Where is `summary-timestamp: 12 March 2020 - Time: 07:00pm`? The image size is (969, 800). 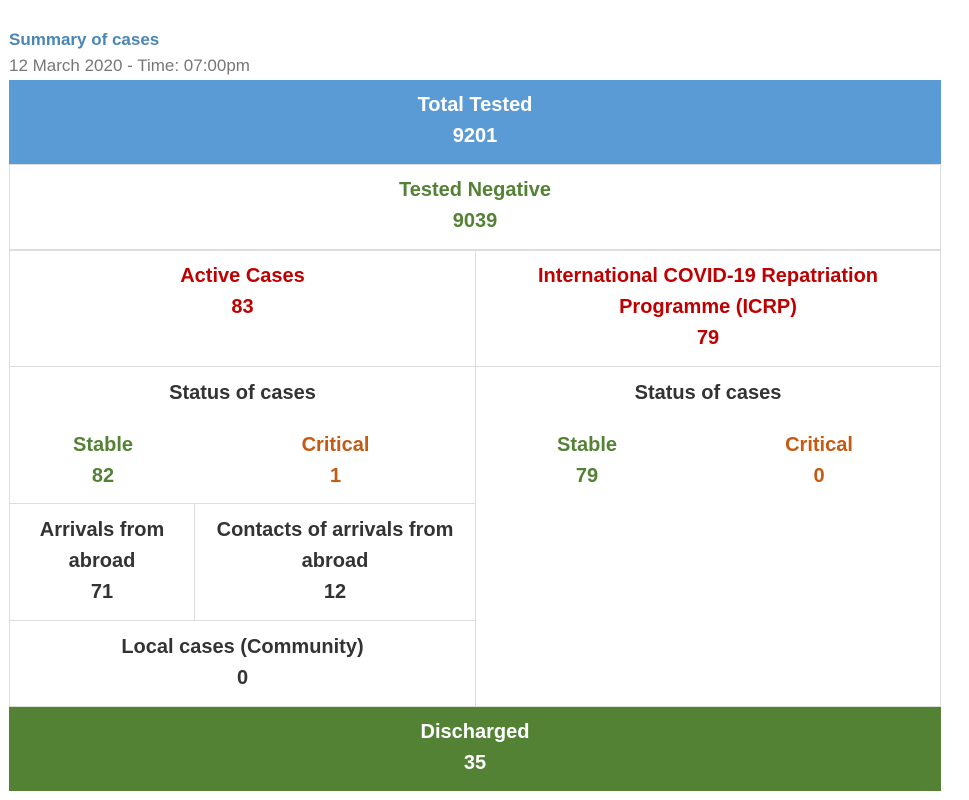 summary-timestamp: 12 March 2020 - Time: 07:00pm is located at coordinates (129, 65).